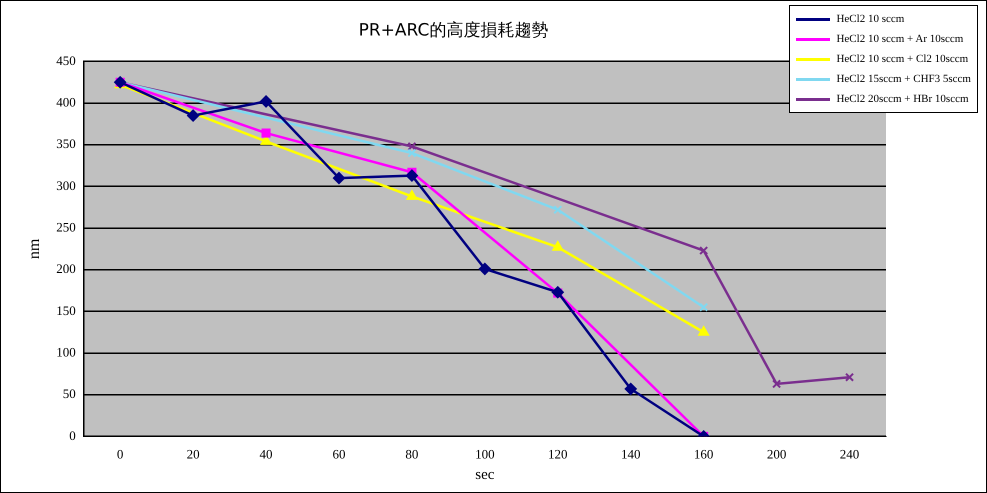  I want to click on y-tick-label: 200, so click(66, 268).